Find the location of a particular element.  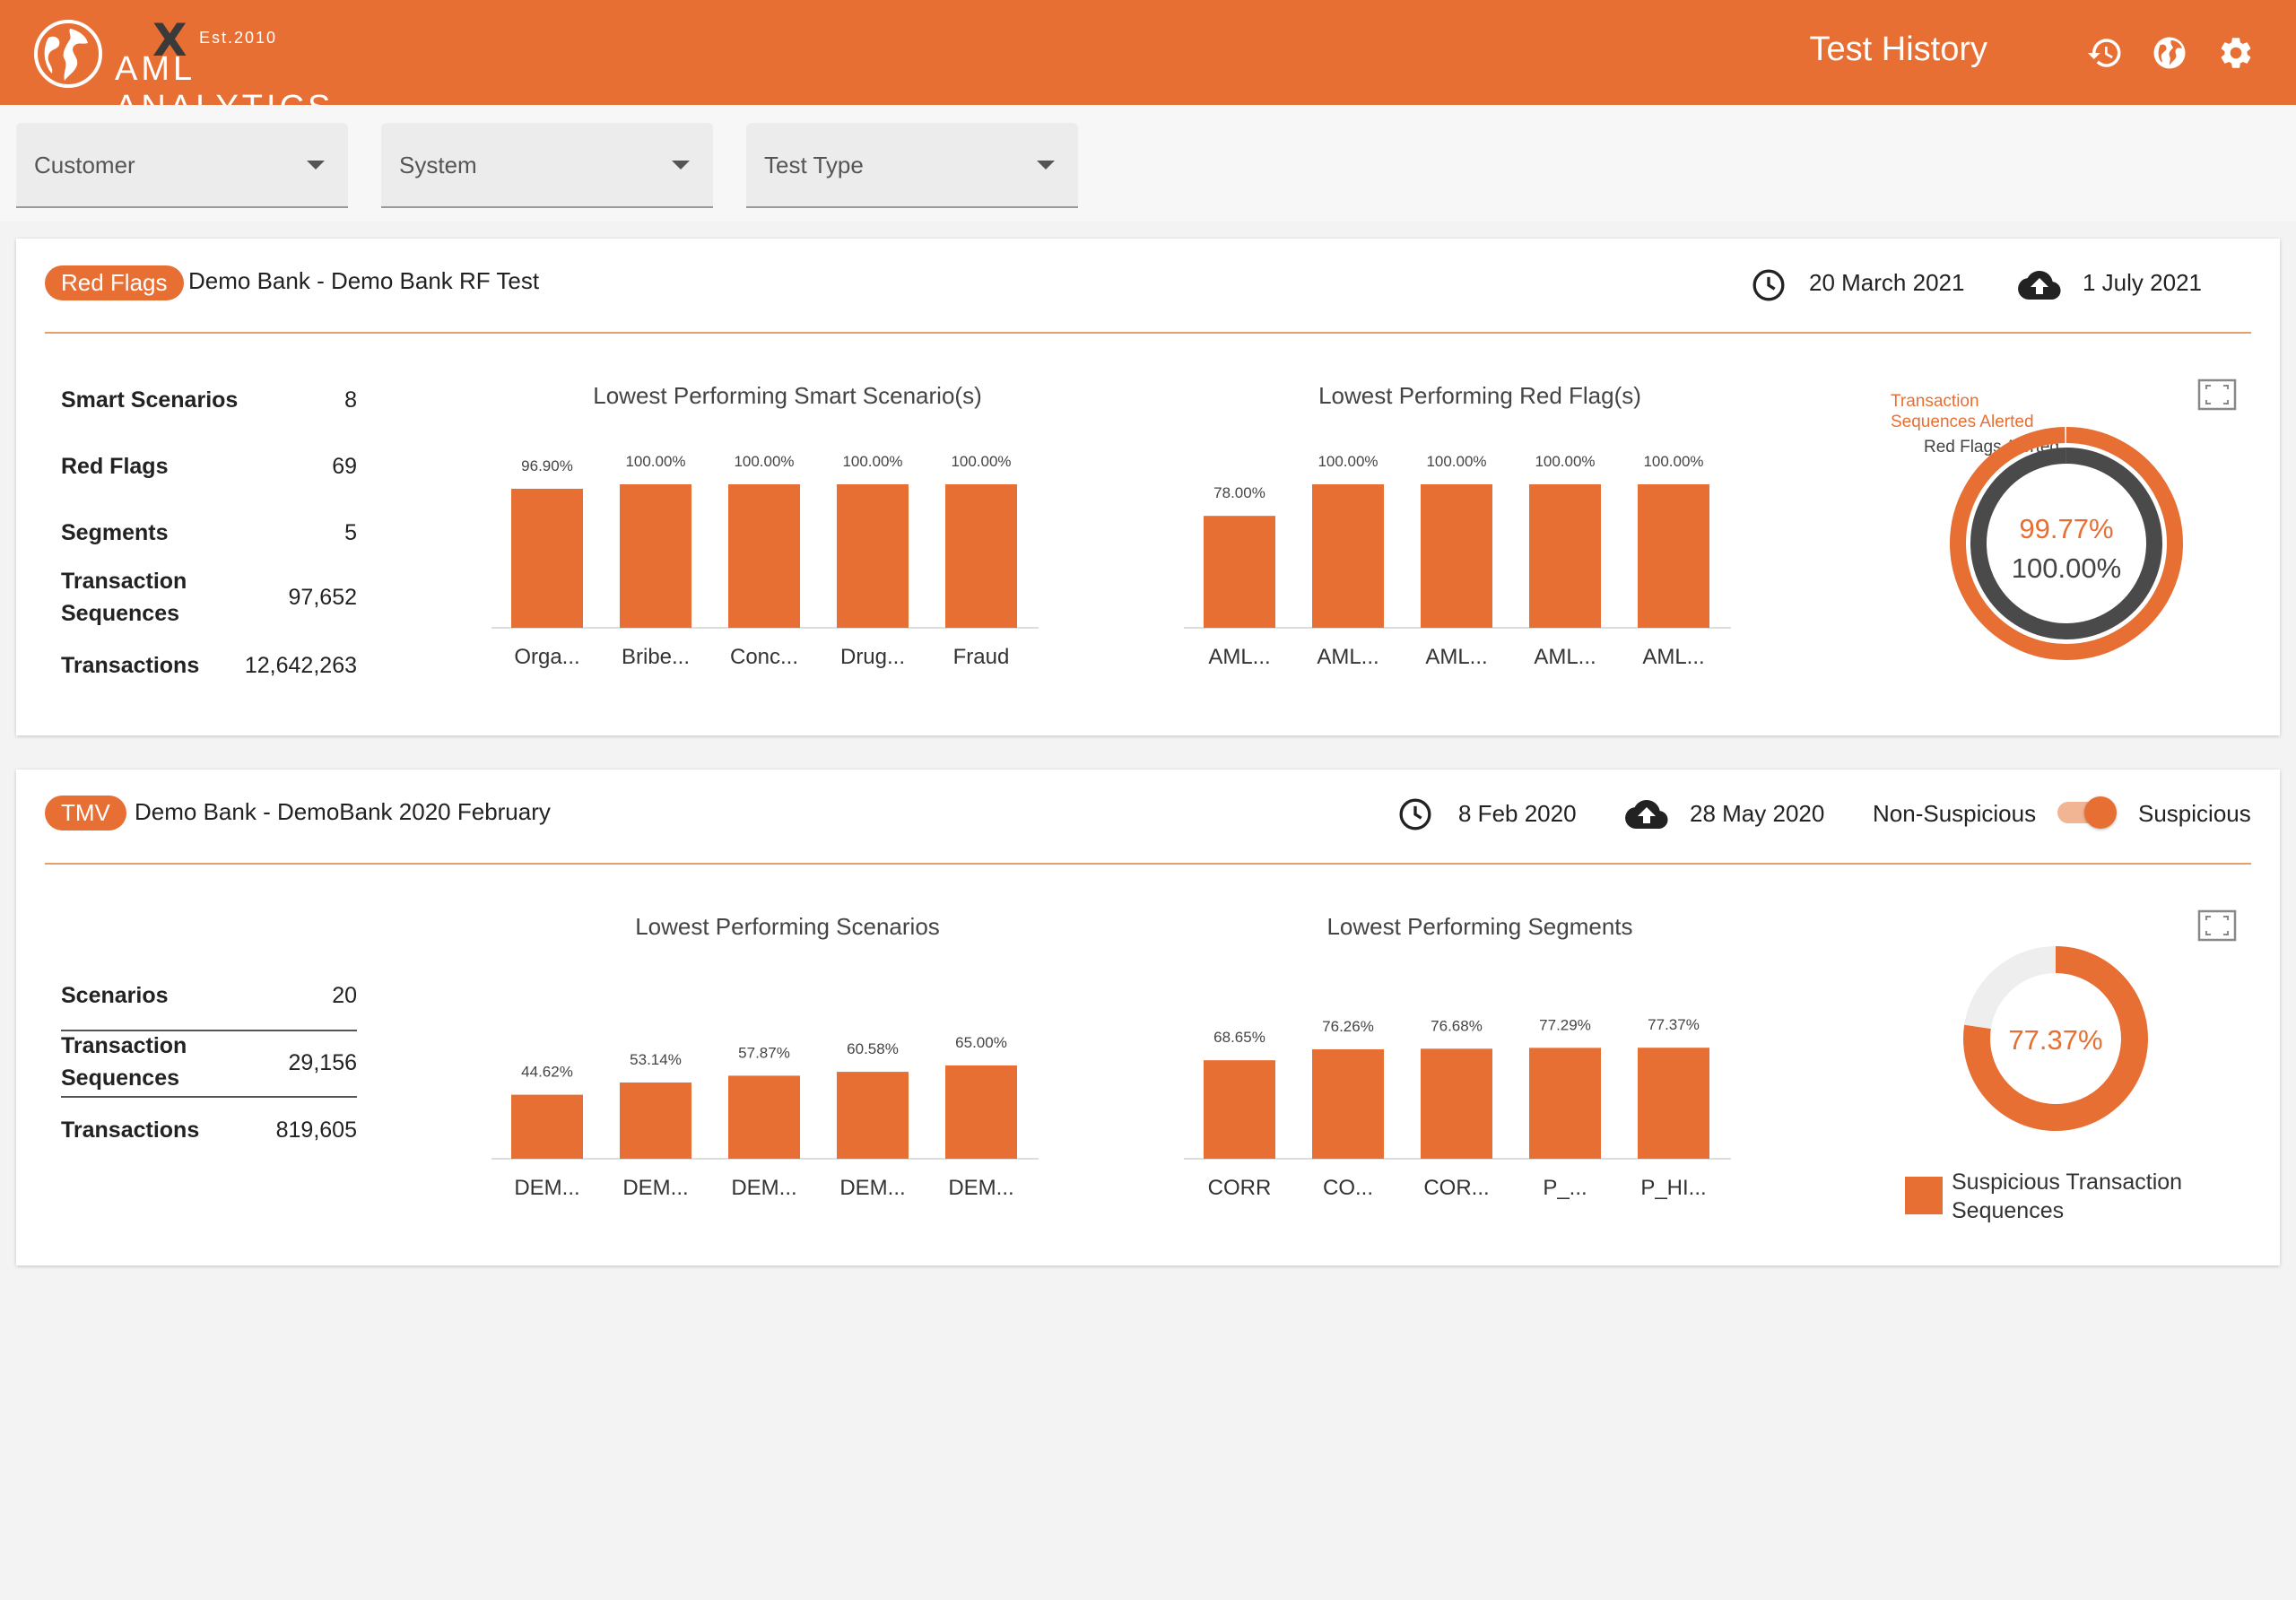

filter-bar: Customer System Test Type is located at coordinates (1148, 164).